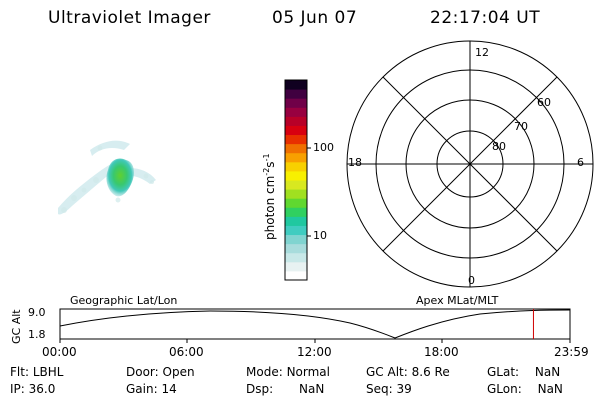 The width and height of the screenshot is (600, 400). Describe the element at coordinates (17, 389) in the screenshot. I see `ip-label: IP:` at that location.